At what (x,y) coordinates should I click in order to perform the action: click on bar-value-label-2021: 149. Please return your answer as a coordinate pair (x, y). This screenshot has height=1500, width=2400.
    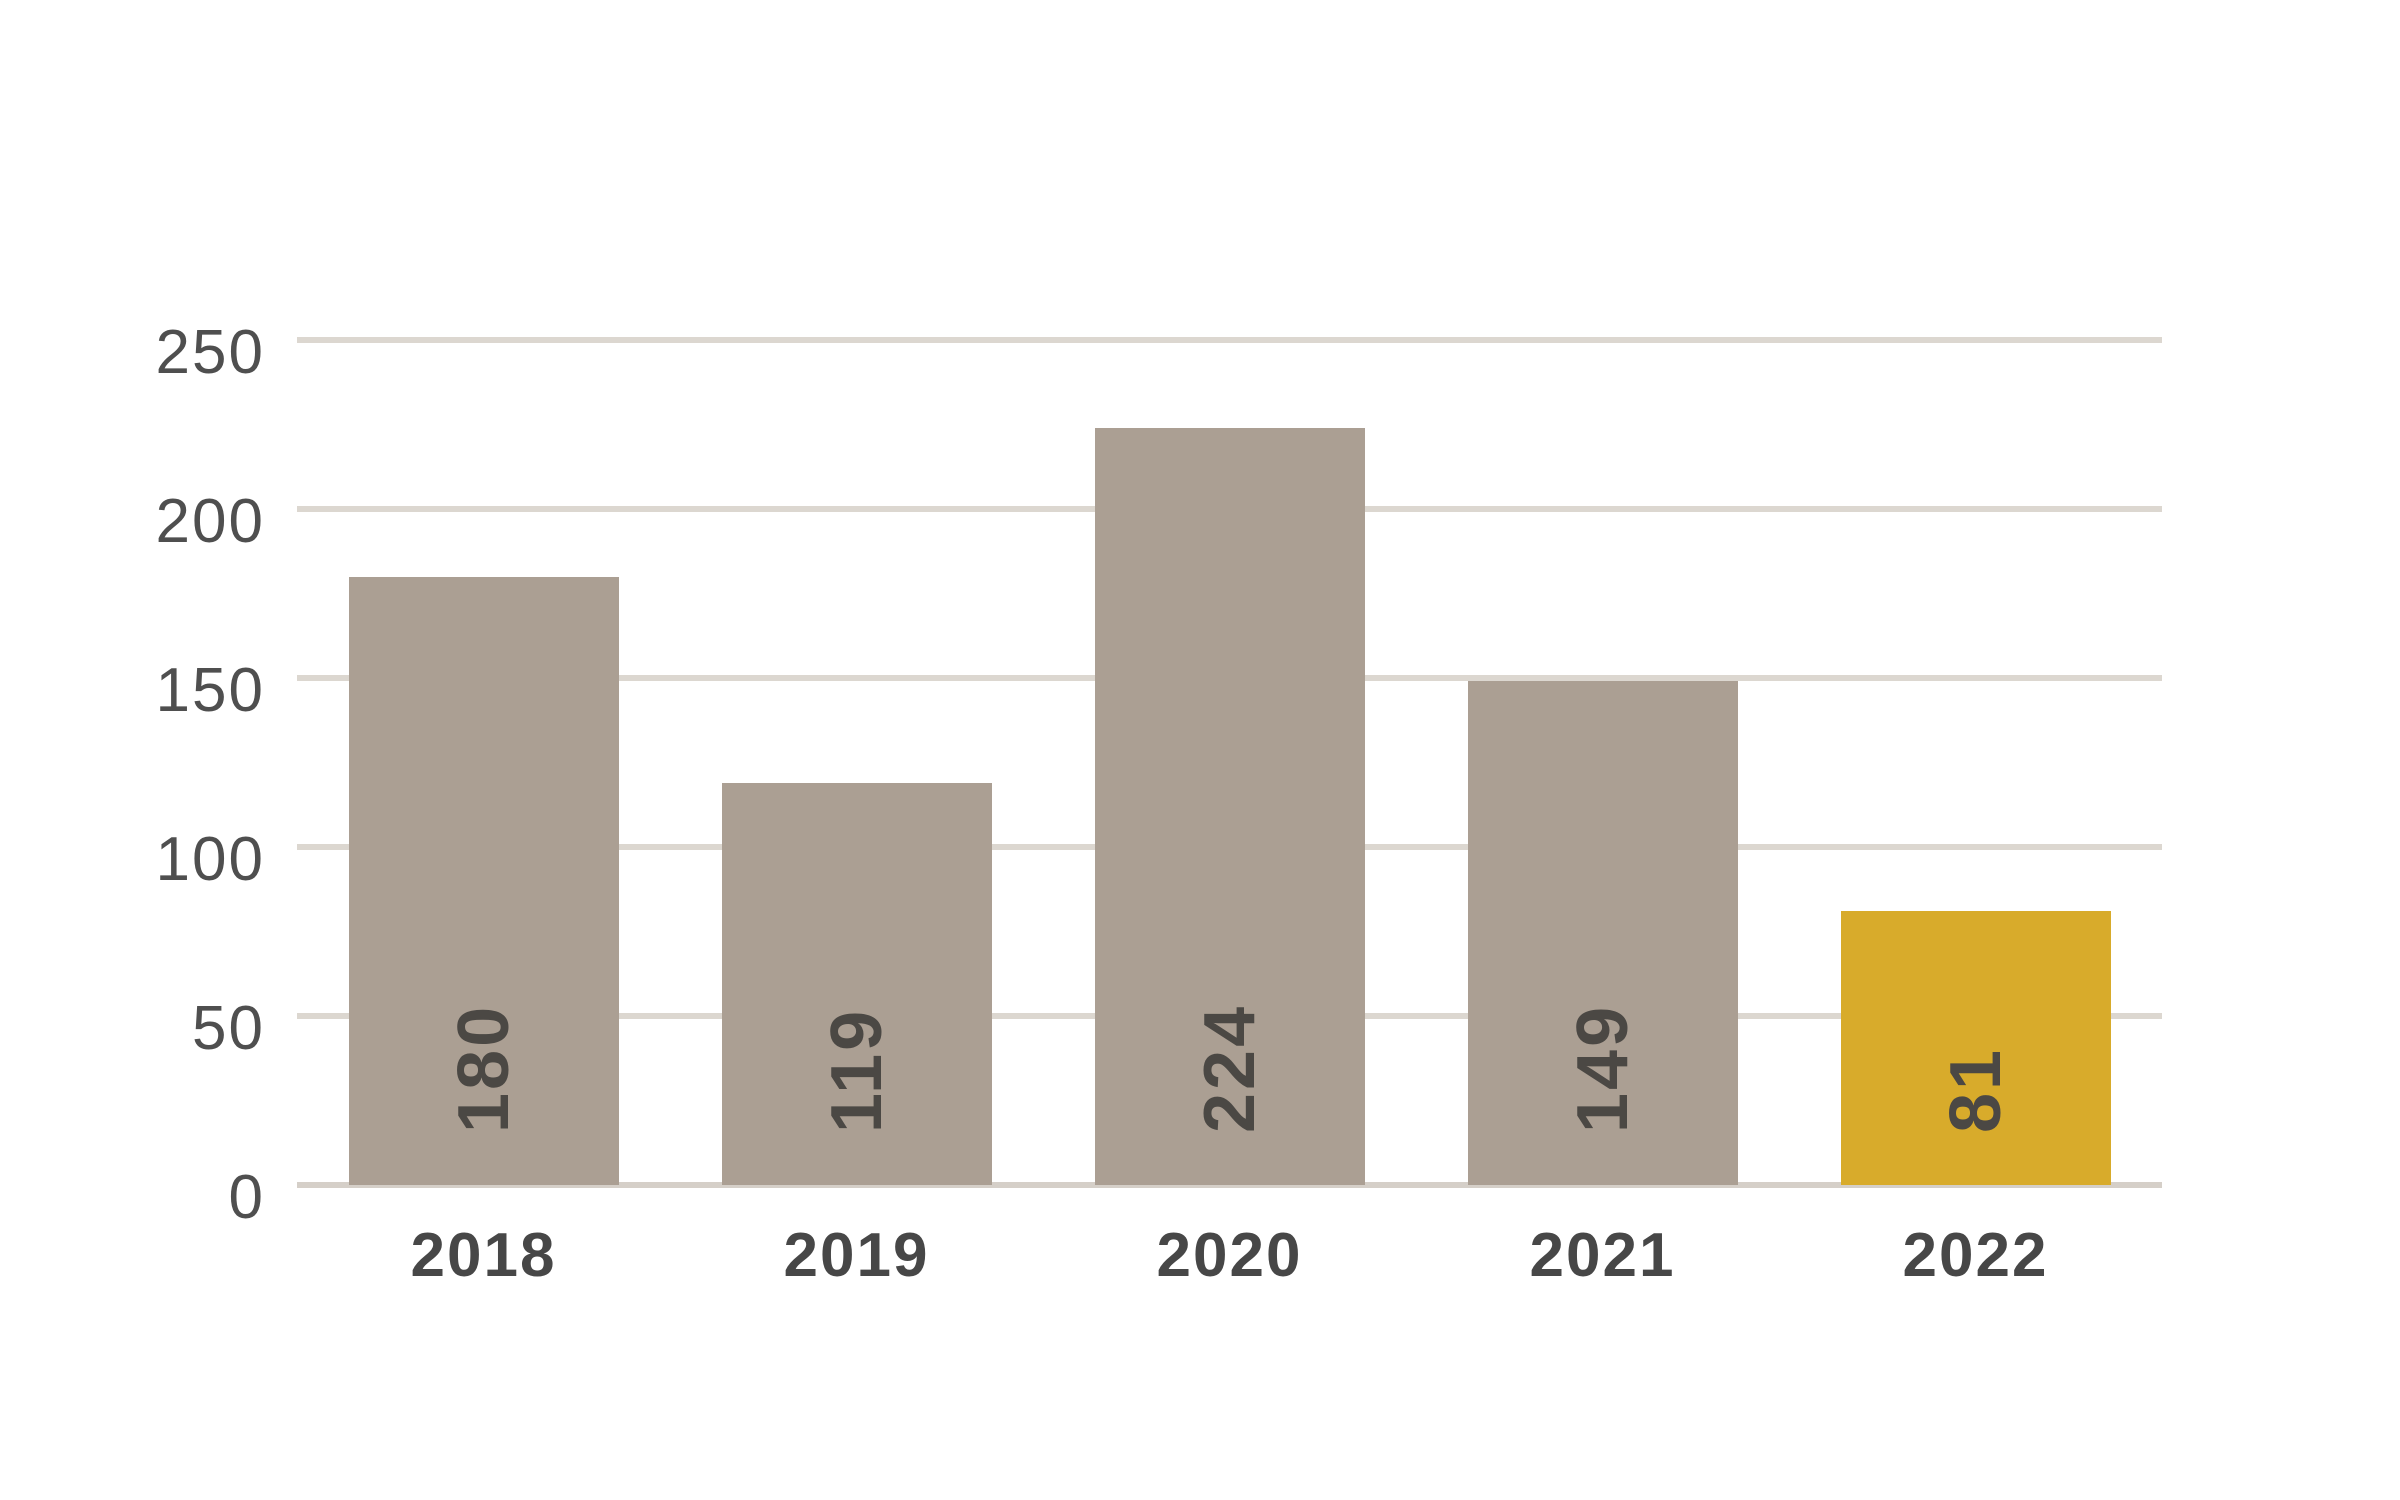
    Looking at the image, I should click on (1602, 1068).